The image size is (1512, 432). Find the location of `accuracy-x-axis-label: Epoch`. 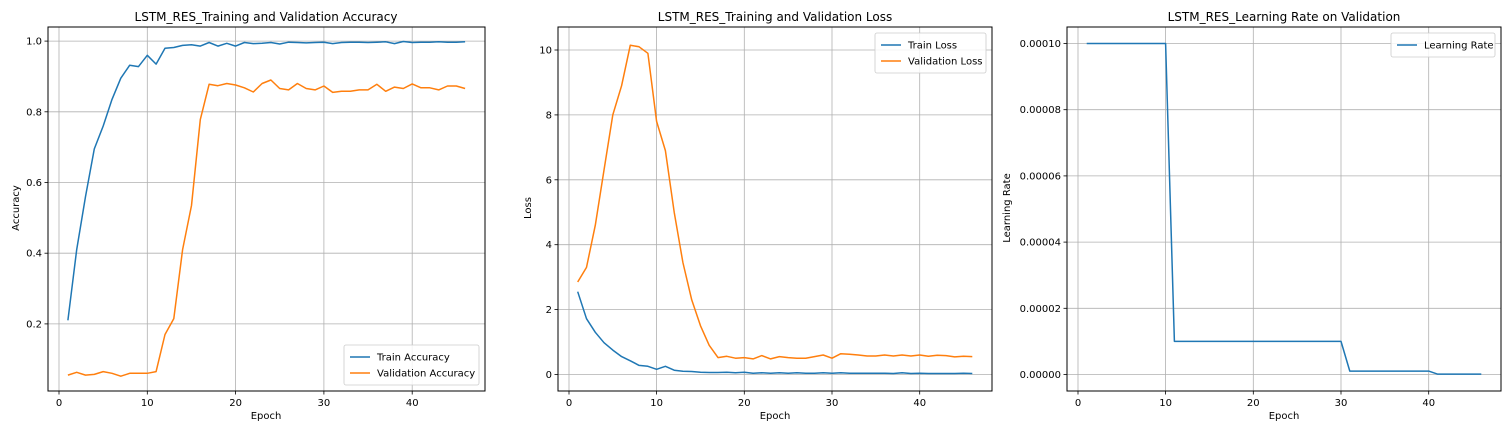

accuracy-x-axis-label: Epoch is located at coordinates (266, 416).